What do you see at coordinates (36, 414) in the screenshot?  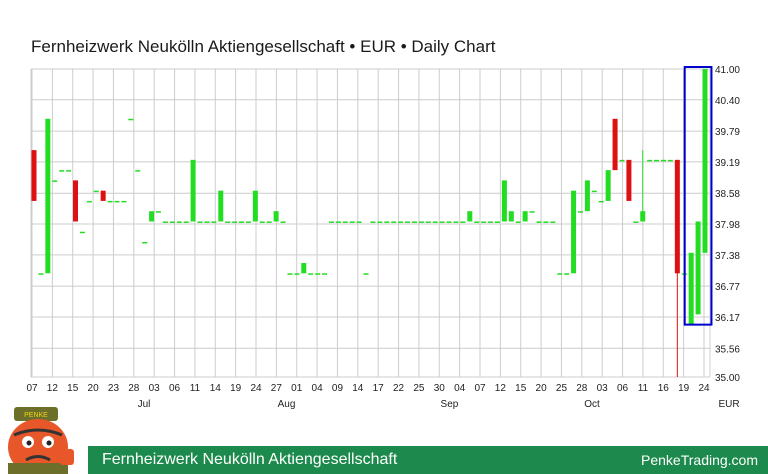 I see `mascot-hat` at bounding box center [36, 414].